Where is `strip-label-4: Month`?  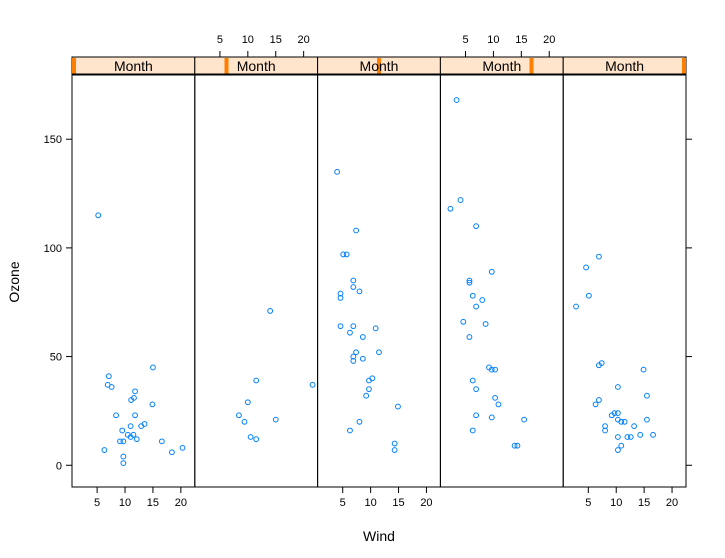
strip-label-4: Month is located at coordinates (501, 66).